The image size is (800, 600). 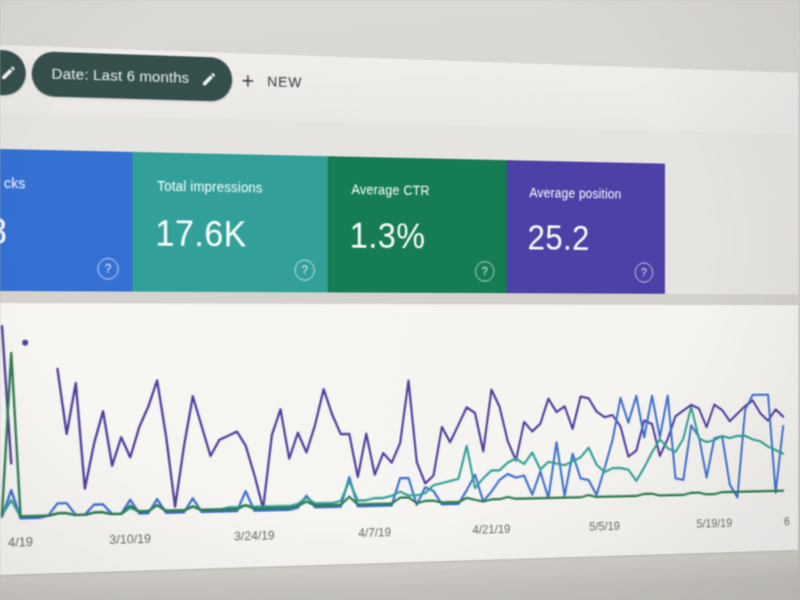 I want to click on metric-card-label: cks, so click(x=14, y=183).